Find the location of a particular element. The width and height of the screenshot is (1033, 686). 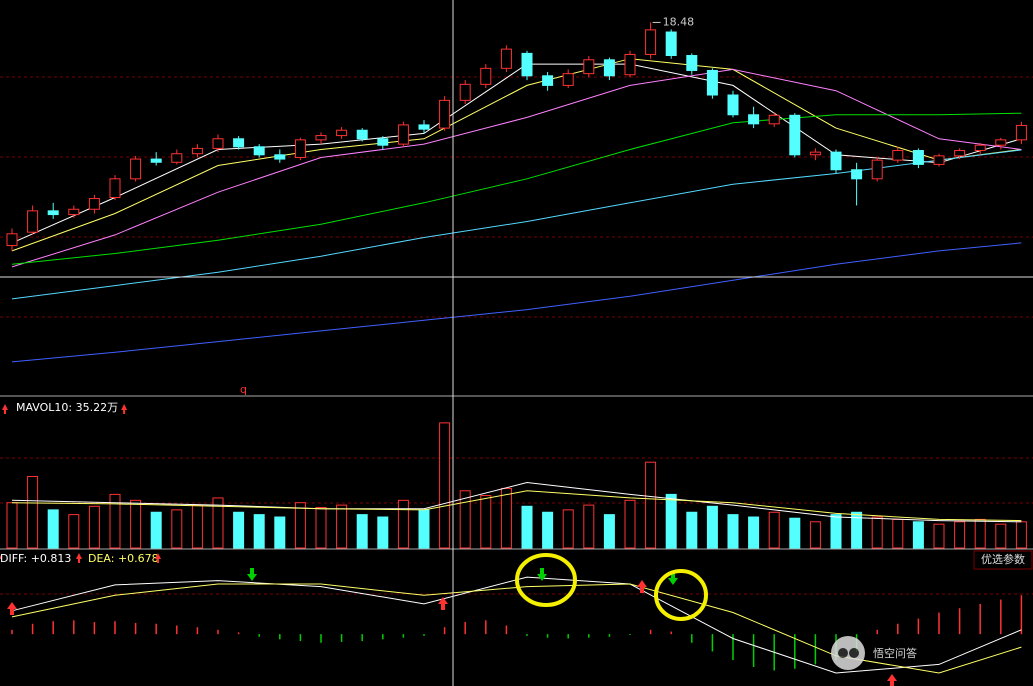

param-button-box is located at coordinates (1003, 560).